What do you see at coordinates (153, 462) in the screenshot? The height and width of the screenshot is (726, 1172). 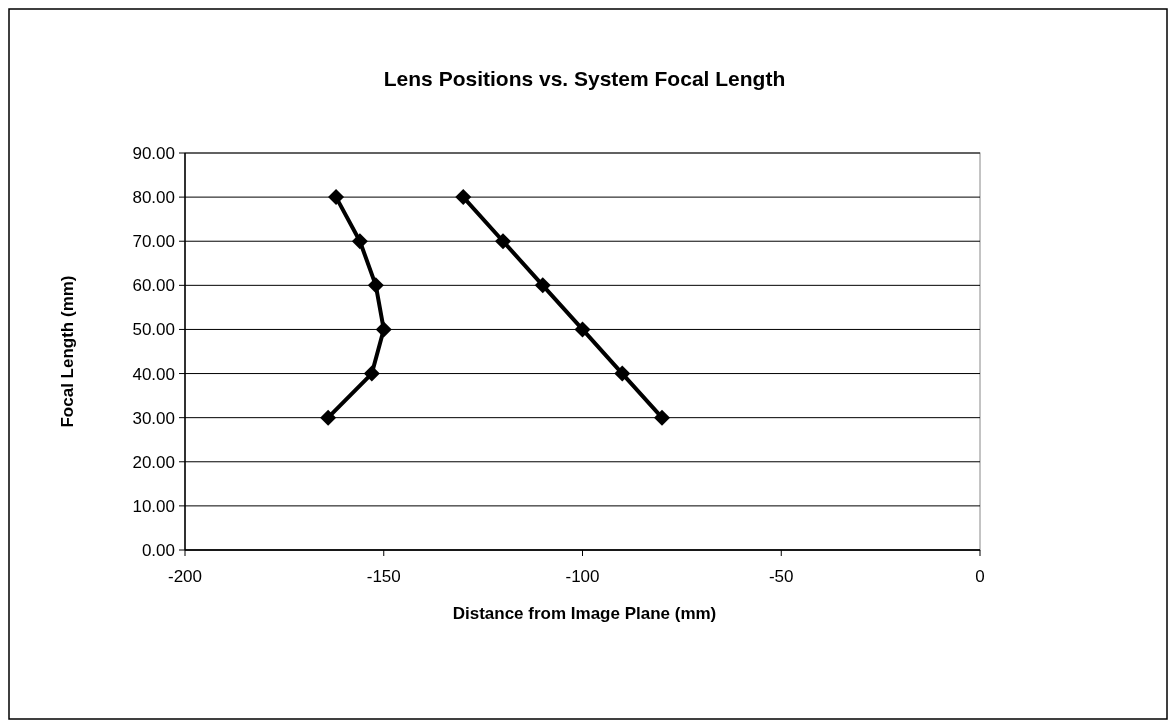 I see `y-tick-label: 20.00` at bounding box center [153, 462].